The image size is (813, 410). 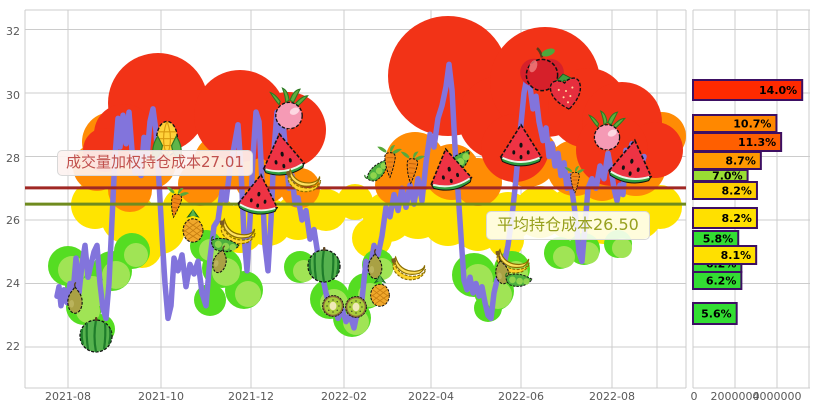 I want to click on y-axis-label: 32, so click(x=13, y=31).